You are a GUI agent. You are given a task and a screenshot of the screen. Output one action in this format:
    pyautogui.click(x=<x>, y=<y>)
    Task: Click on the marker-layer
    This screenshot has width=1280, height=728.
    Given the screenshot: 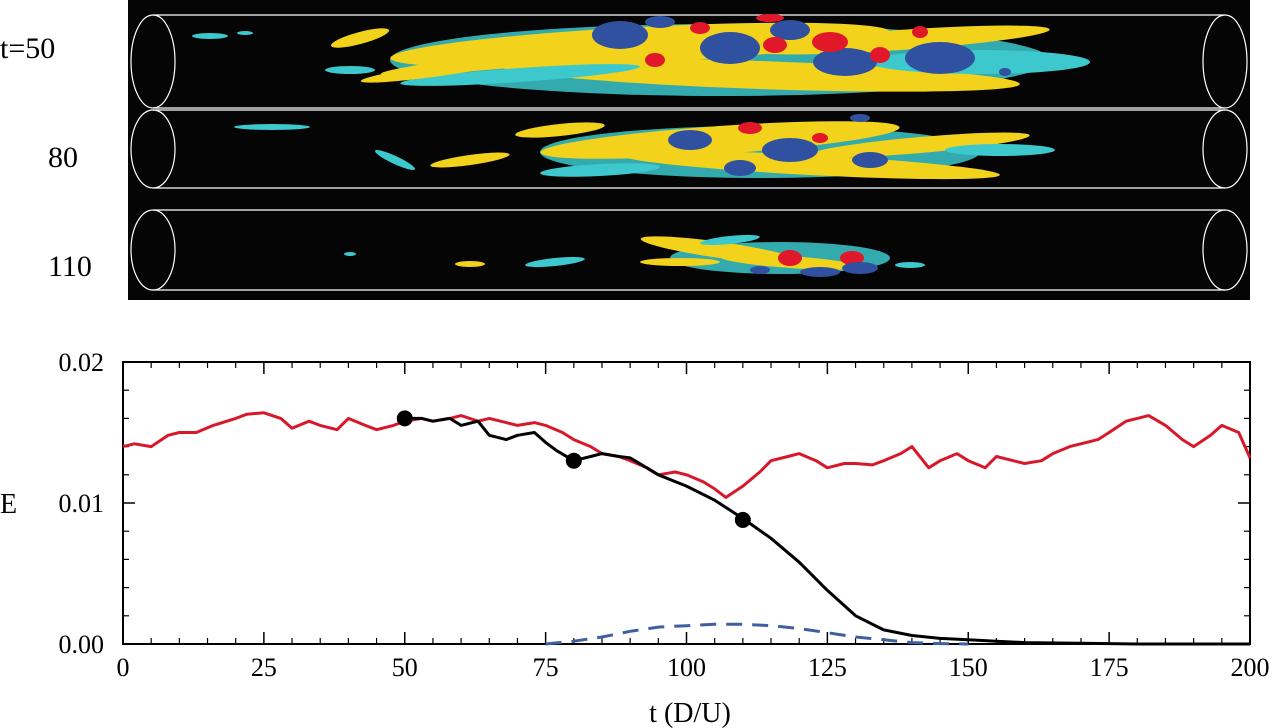 What is the action you would take?
    pyautogui.click(x=573, y=469)
    